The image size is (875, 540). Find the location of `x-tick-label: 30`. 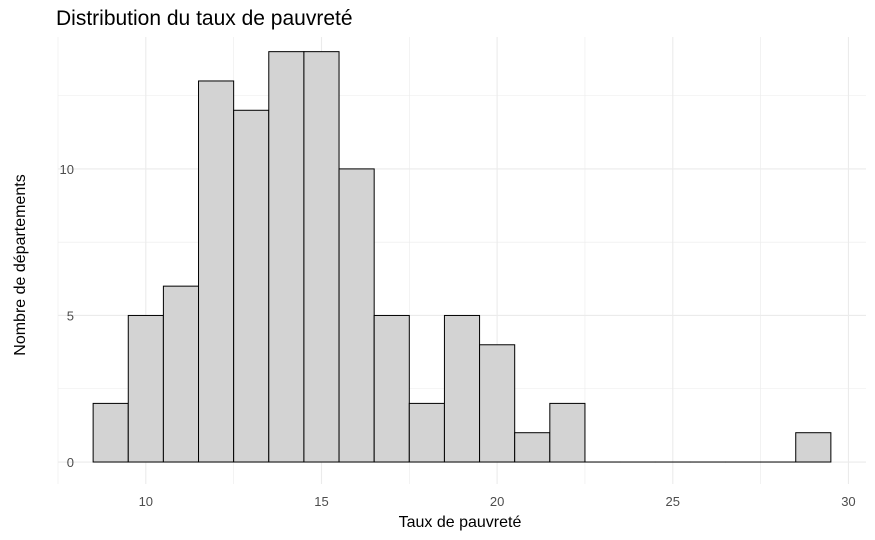

x-tick-label: 30 is located at coordinates (848, 501).